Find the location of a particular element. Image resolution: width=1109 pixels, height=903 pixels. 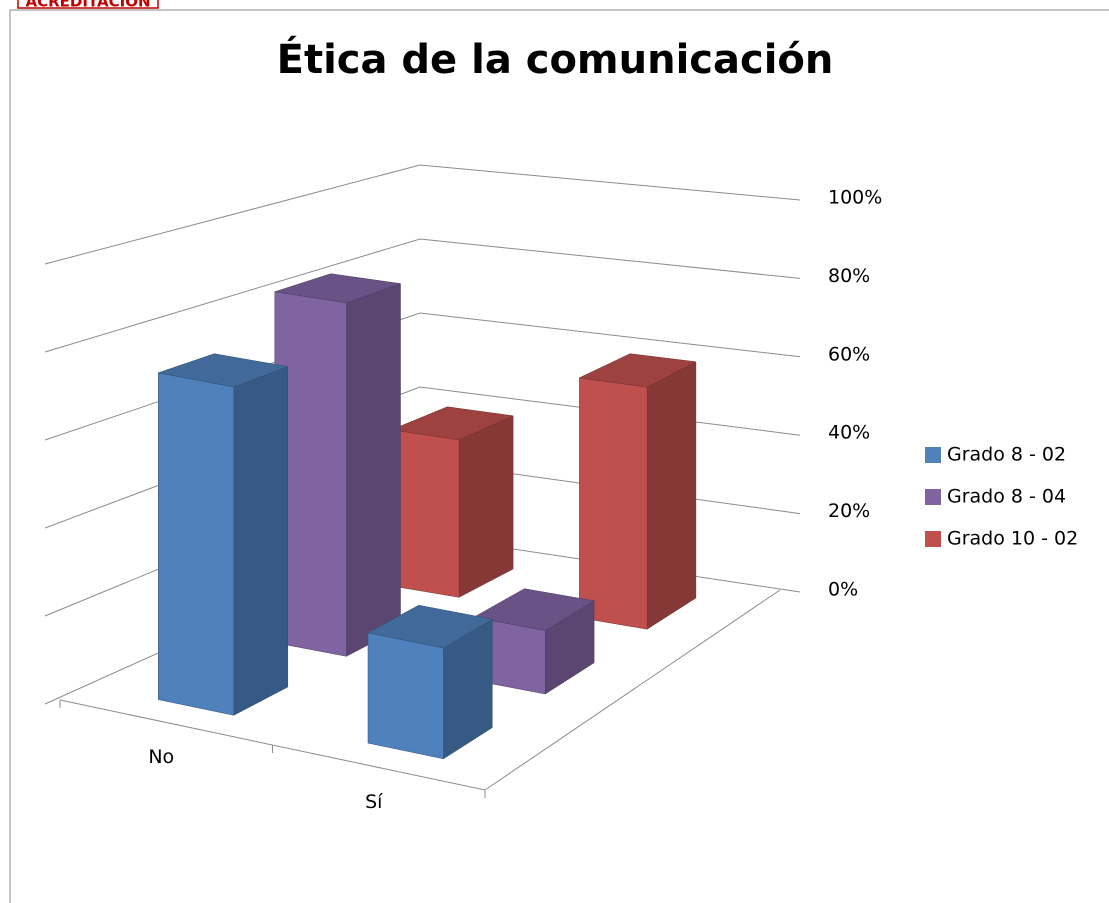

x-tick-label: No is located at coordinates (161, 757).